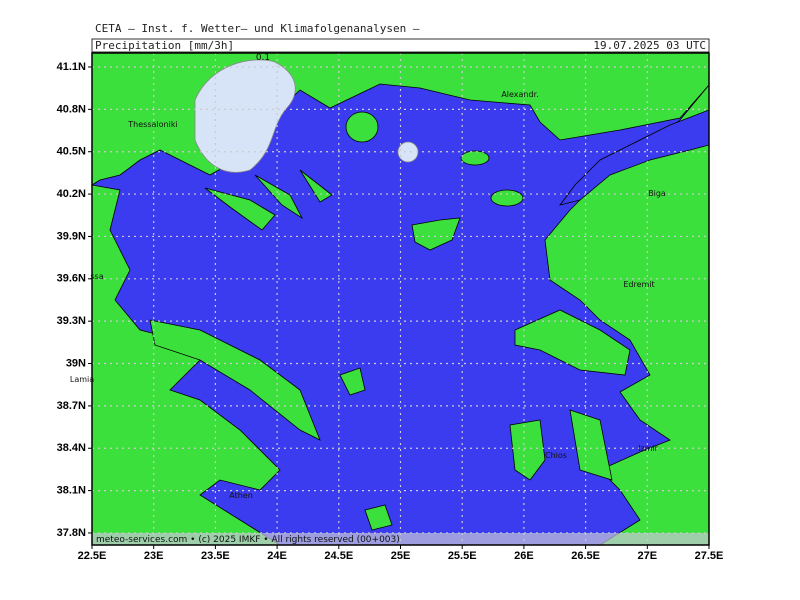  I want to click on lon-label: 23E, so click(154, 556).